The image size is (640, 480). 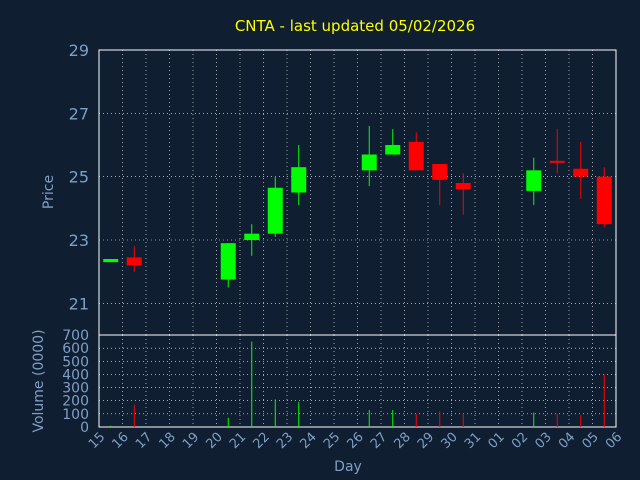 What do you see at coordinates (75, 362) in the screenshot?
I see `volume-tick-label: 500` at bounding box center [75, 362].